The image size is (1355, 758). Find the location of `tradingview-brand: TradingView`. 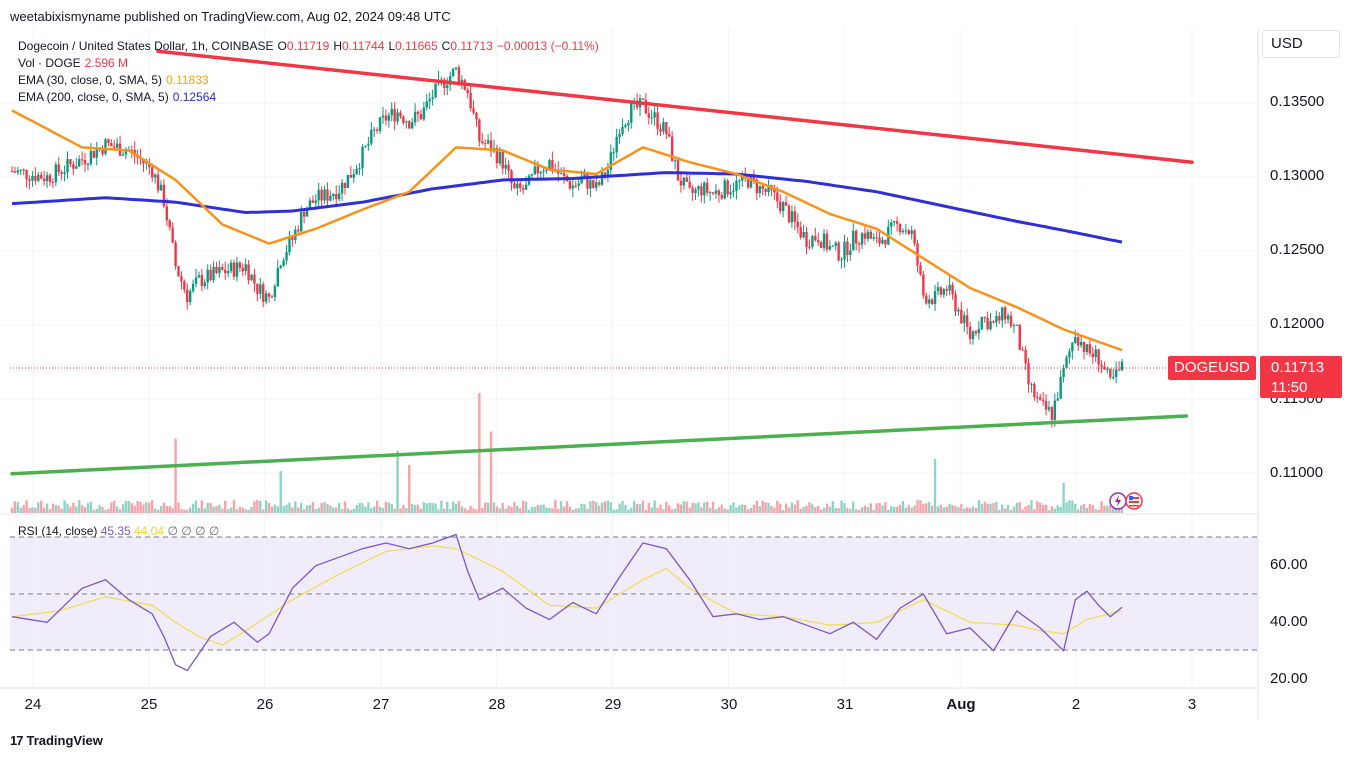

tradingview-brand: TradingView is located at coordinates (64, 740).